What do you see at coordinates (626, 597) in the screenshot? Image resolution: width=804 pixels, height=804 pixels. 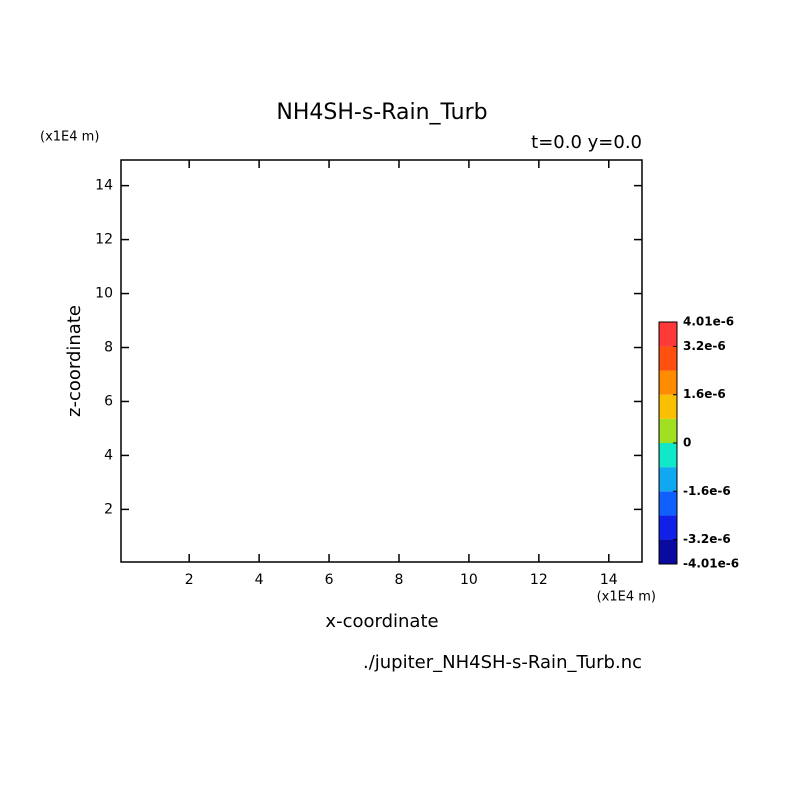 I see `x-unit: (x1E4 m)` at bounding box center [626, 597].